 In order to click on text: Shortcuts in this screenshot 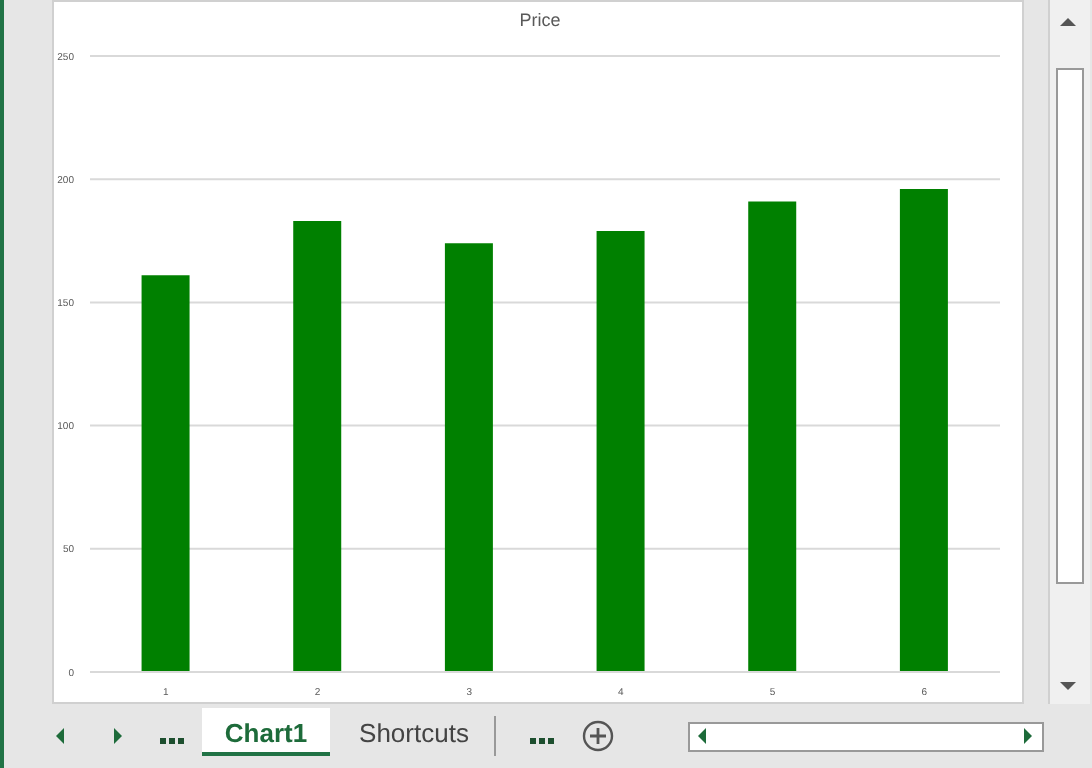, I will do `click(414, 733)`.